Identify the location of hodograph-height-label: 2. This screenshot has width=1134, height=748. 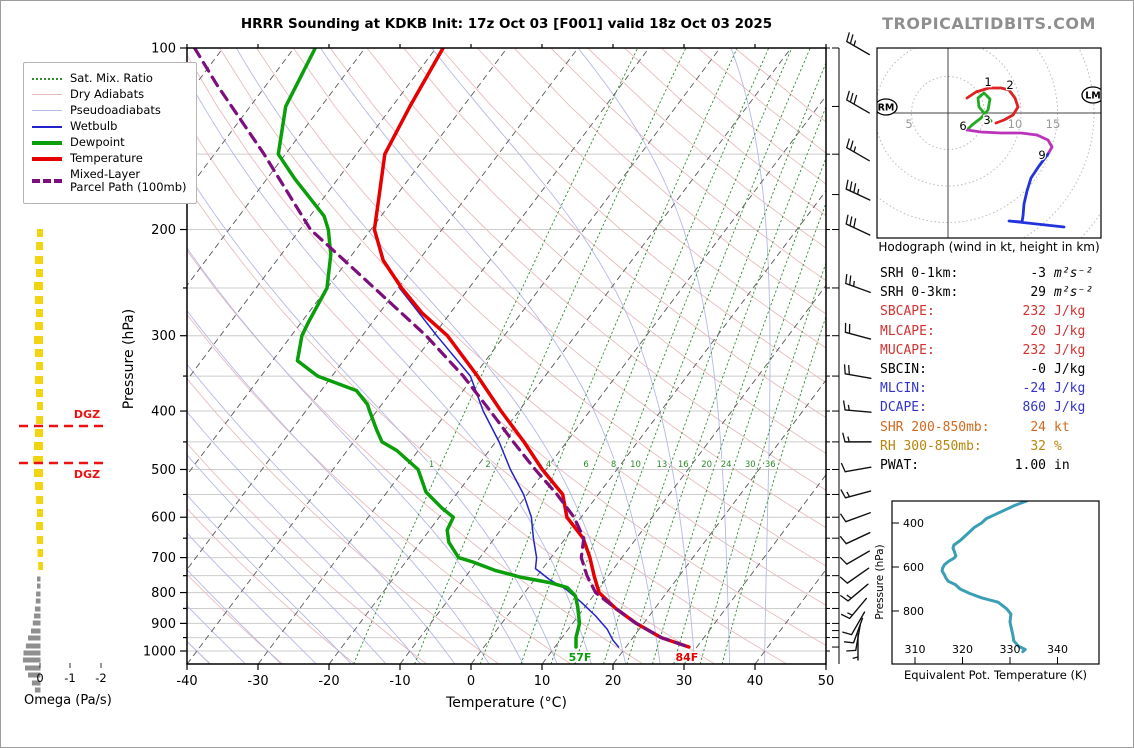
(1009, 85).